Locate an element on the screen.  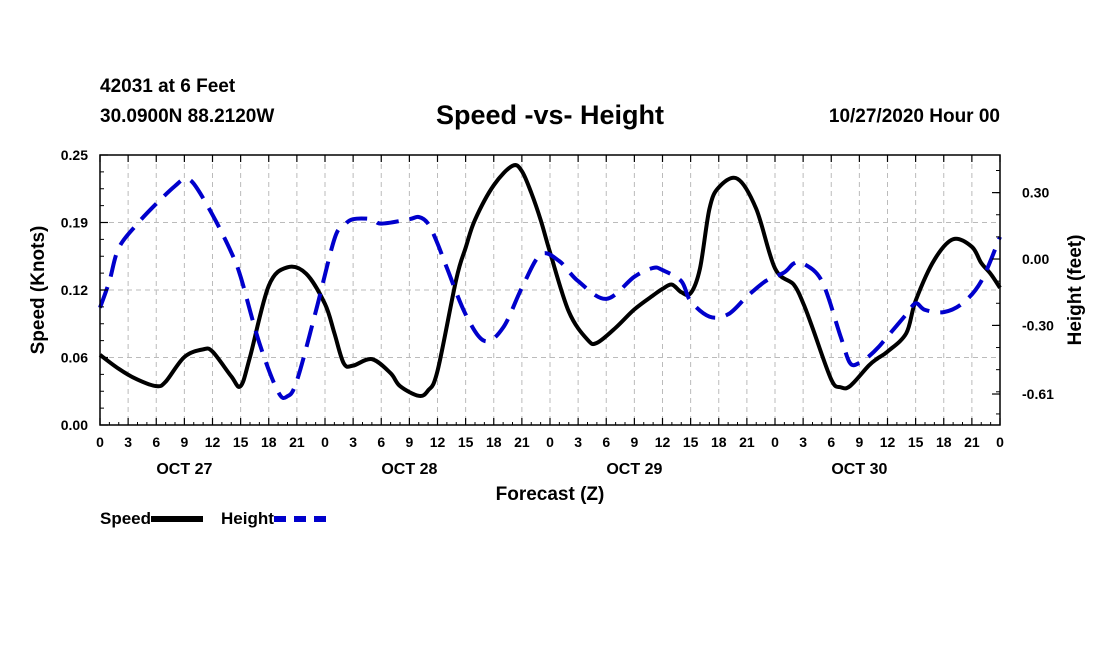
date-label: OCT 30 is located at coordinates (859, 469).